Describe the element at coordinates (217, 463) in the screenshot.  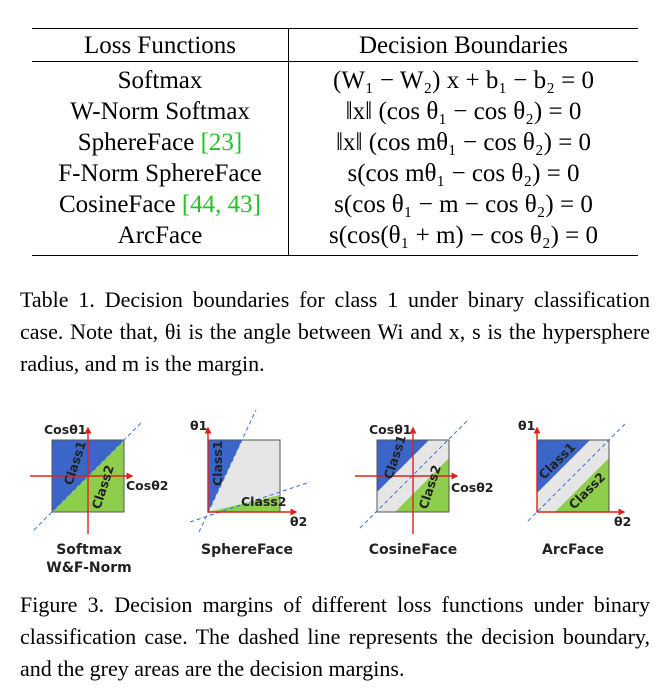
I see `class1-label: Class1` at that location.